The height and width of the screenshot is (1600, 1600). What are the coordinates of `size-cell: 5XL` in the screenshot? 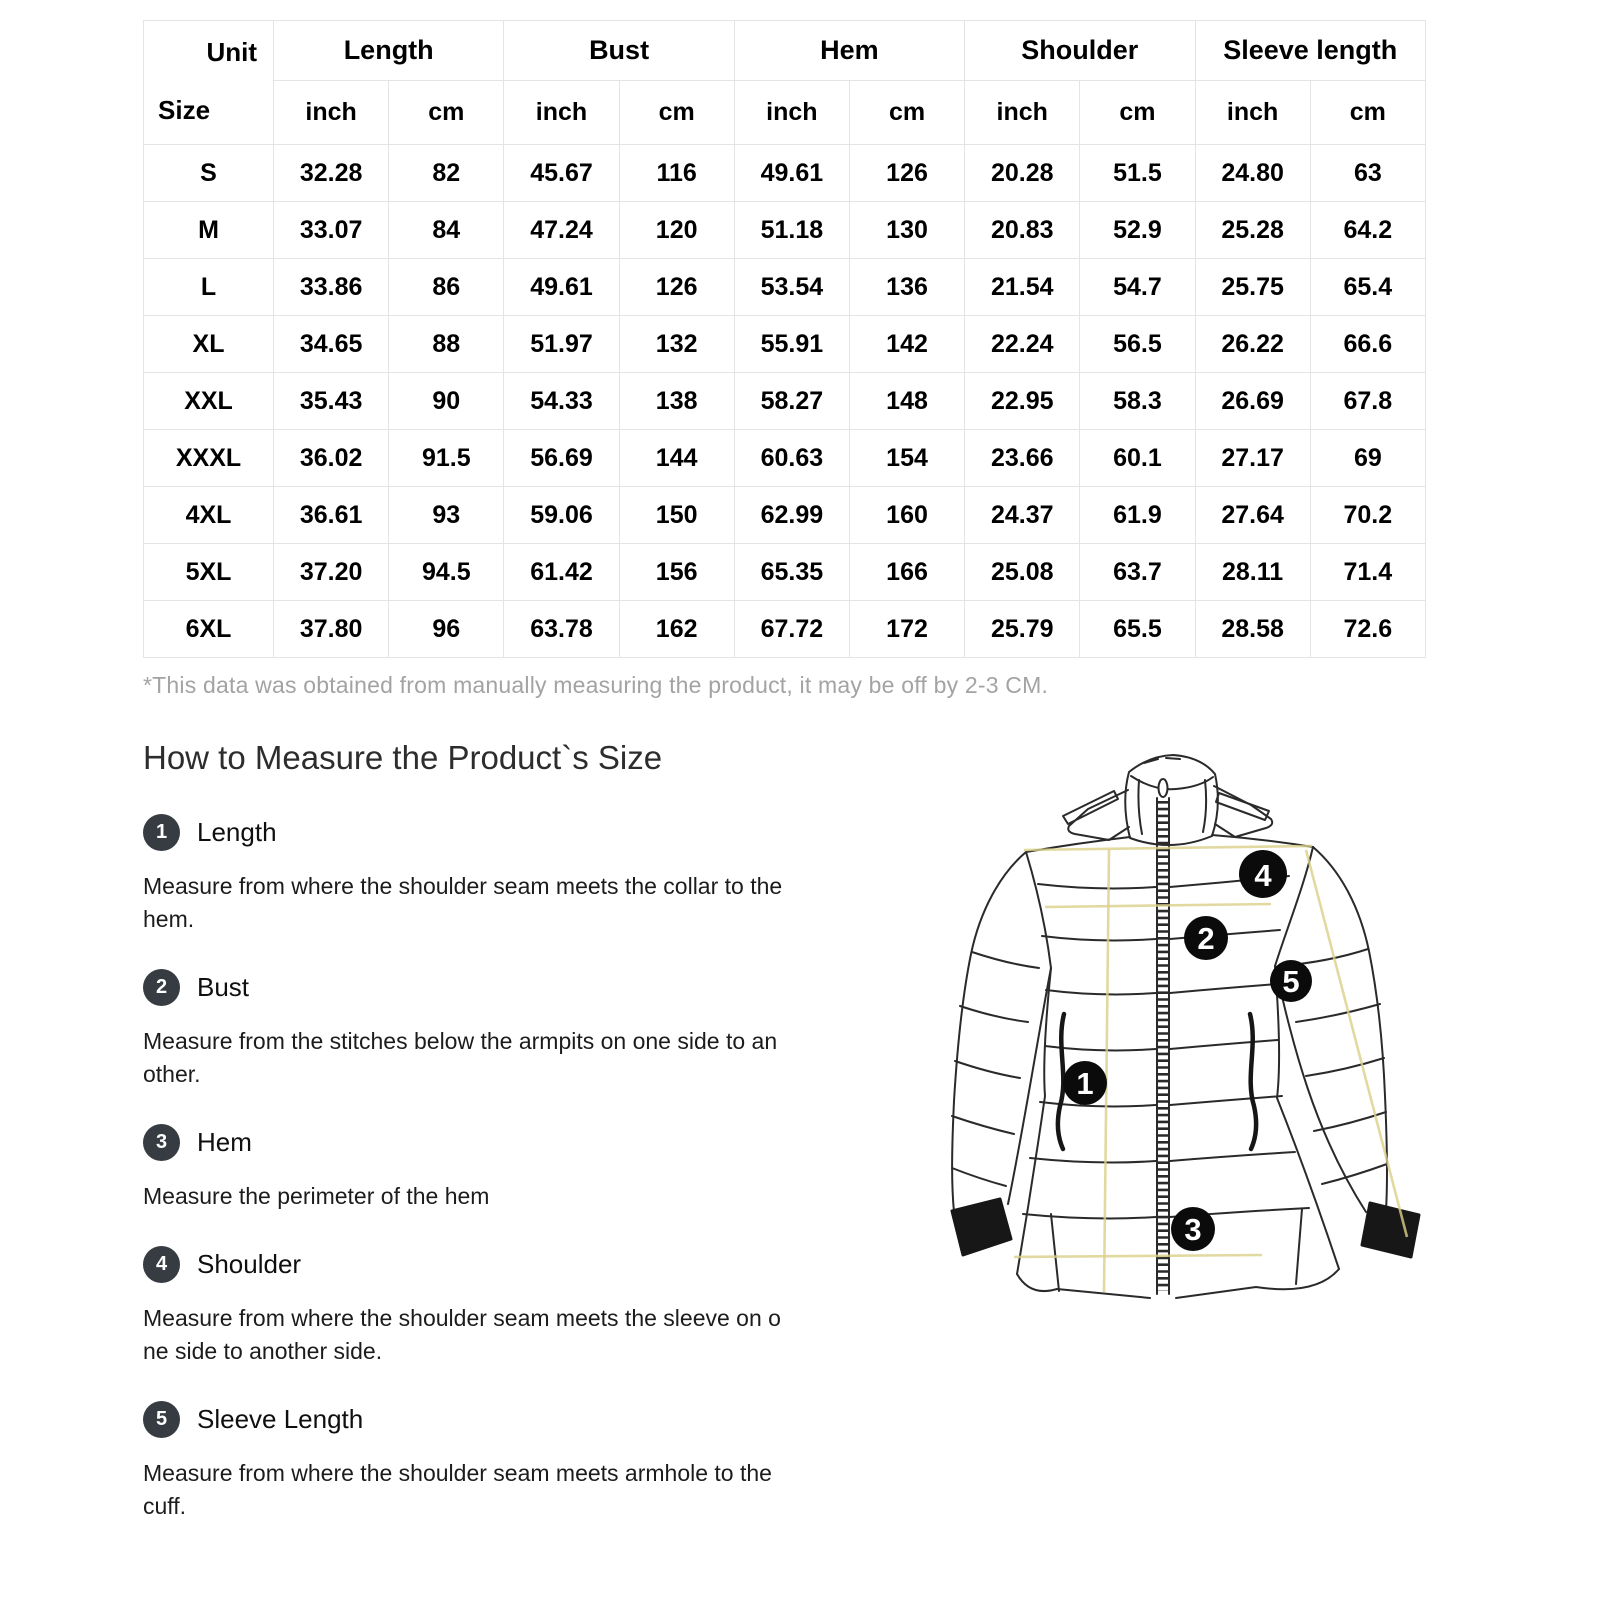 It's located at (208, 572).